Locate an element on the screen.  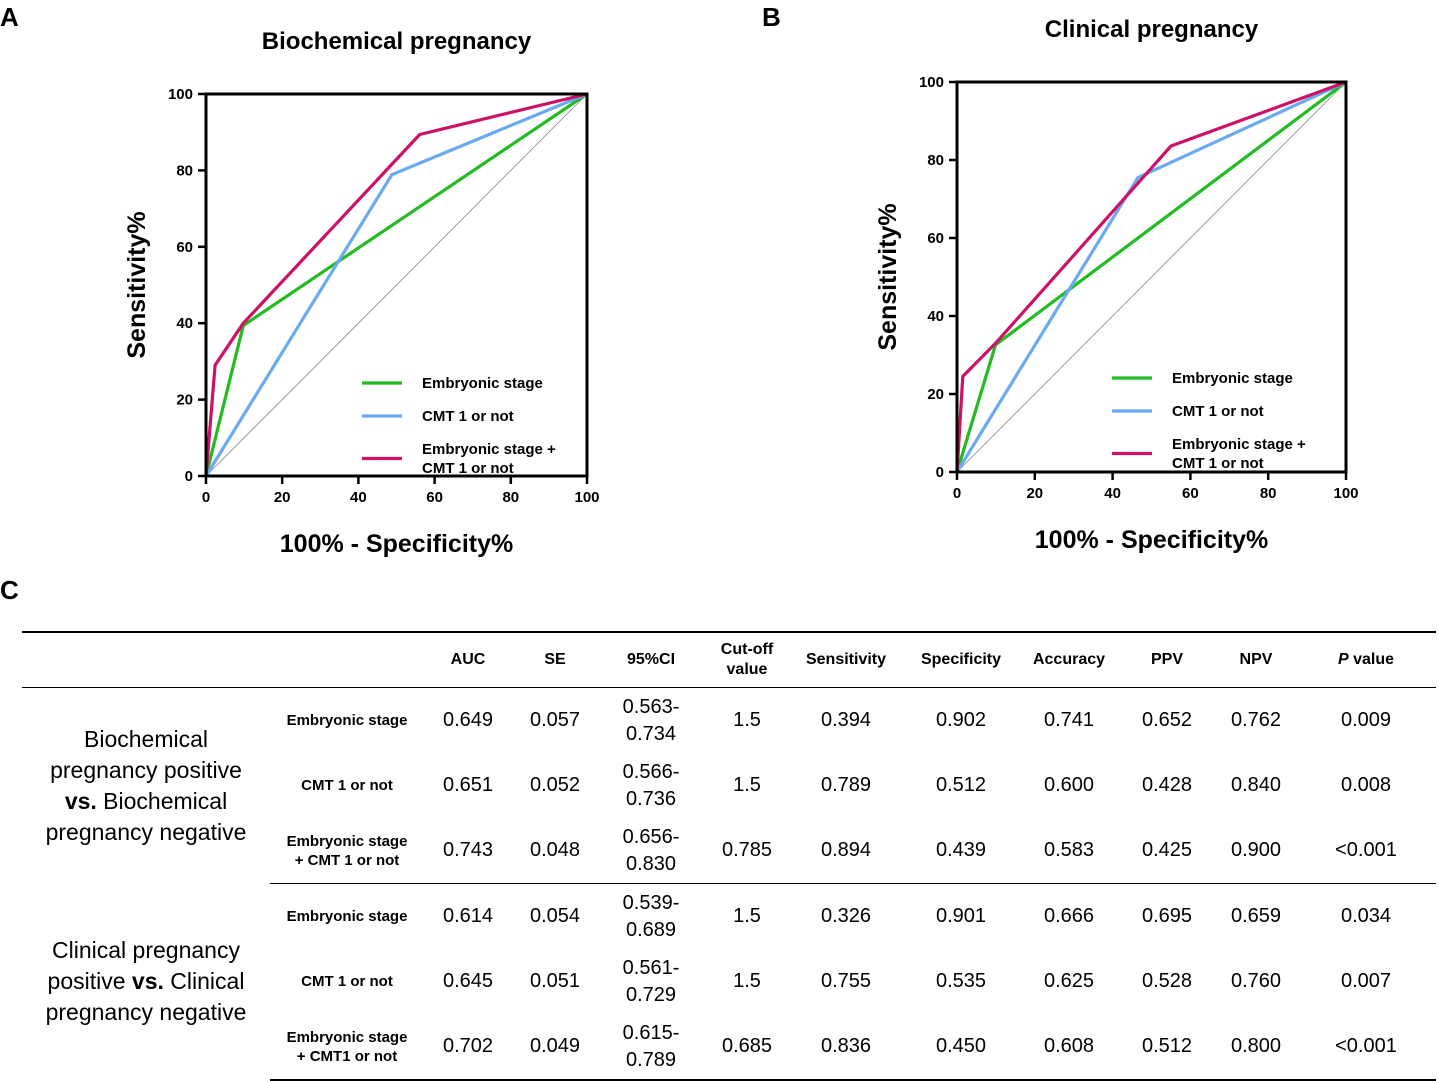
specificity-cell: 0.535 is located at coordinates (961, 981).